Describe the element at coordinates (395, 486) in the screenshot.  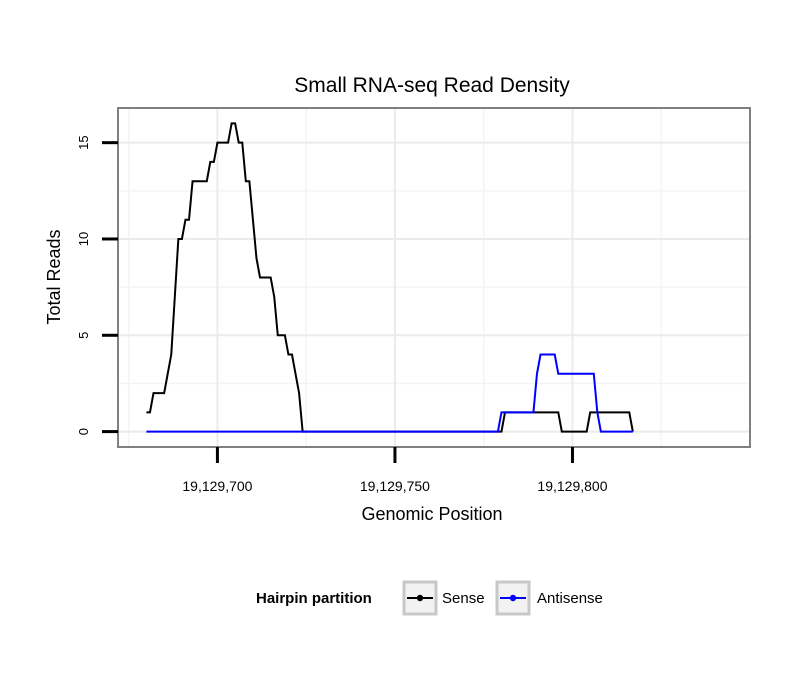
I see `x-tick-label: 19,129,750` at that location.